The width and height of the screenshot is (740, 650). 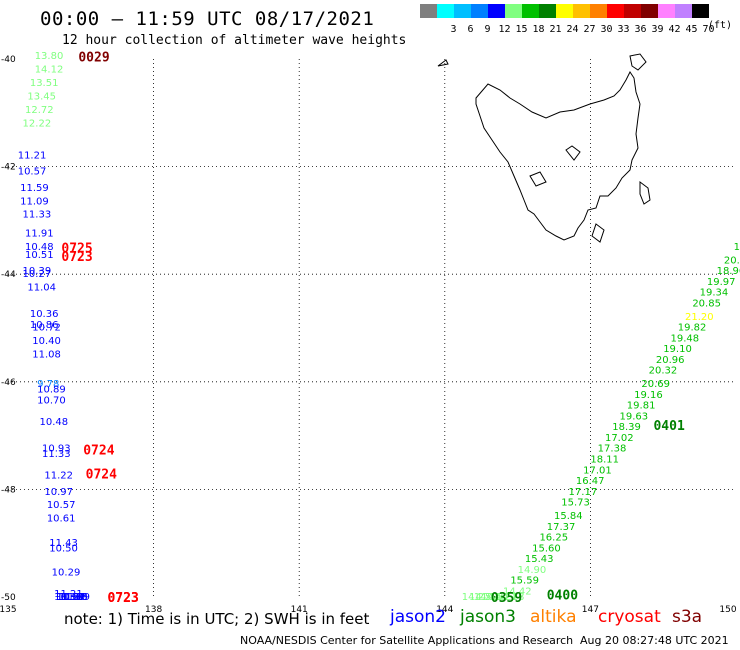 What do you see at coordinates (626, 427) in the screenshot?
I see `swh-value: 18.39` at bounding box center [626, 427].